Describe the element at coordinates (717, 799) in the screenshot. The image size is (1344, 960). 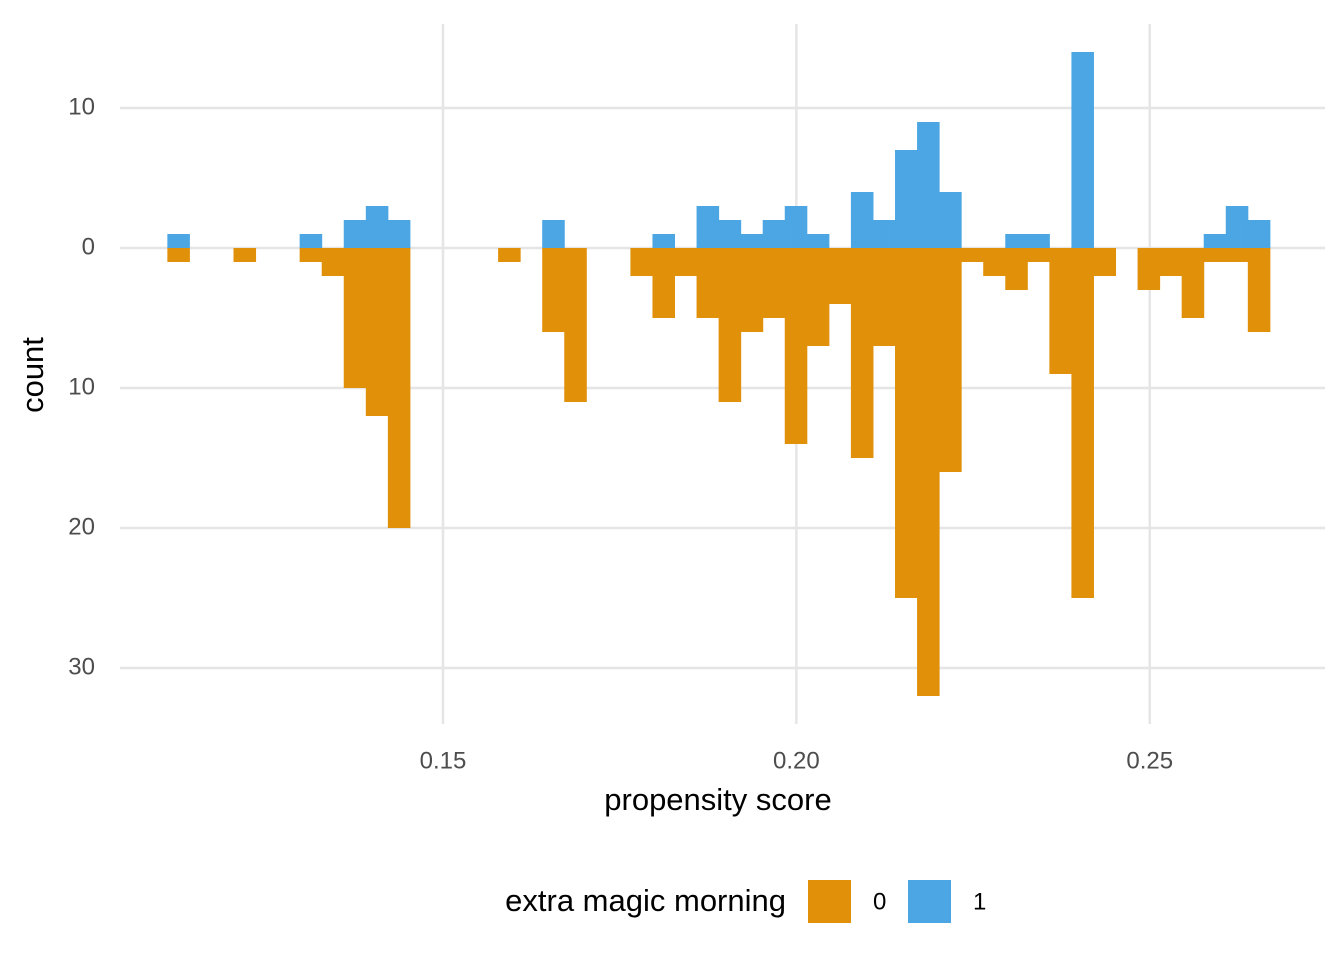
I see `x-axis-title: propensity score` at that location.